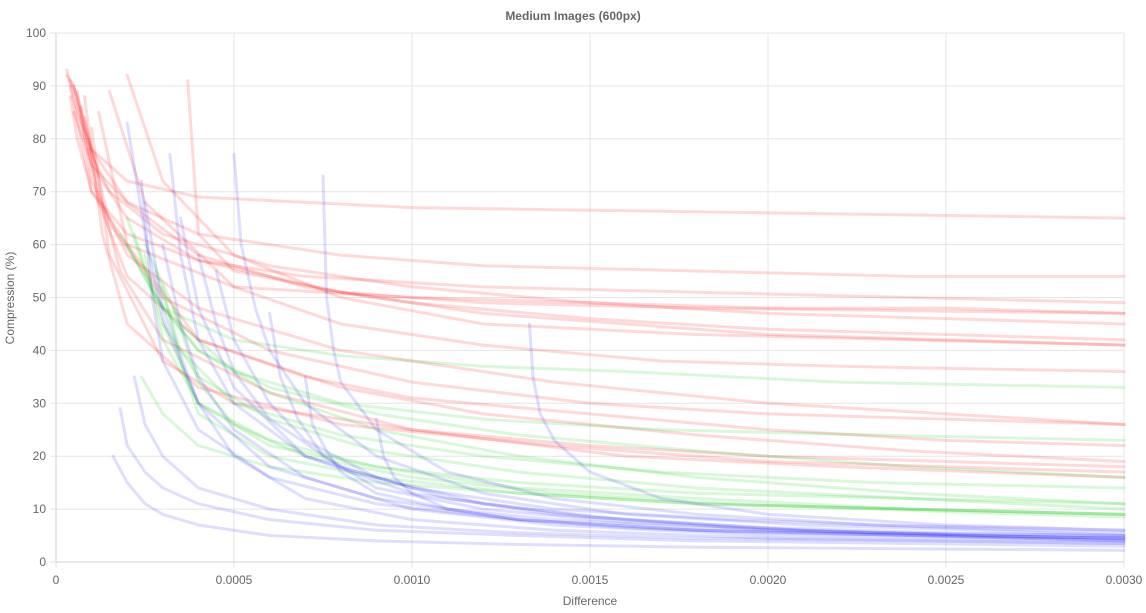 The image size is (1146, 613). What do you see at coordinates (1124, 580) in the screenshot?
I see `x-tick-label: 0.0030` at bounding box center [1124, 580].